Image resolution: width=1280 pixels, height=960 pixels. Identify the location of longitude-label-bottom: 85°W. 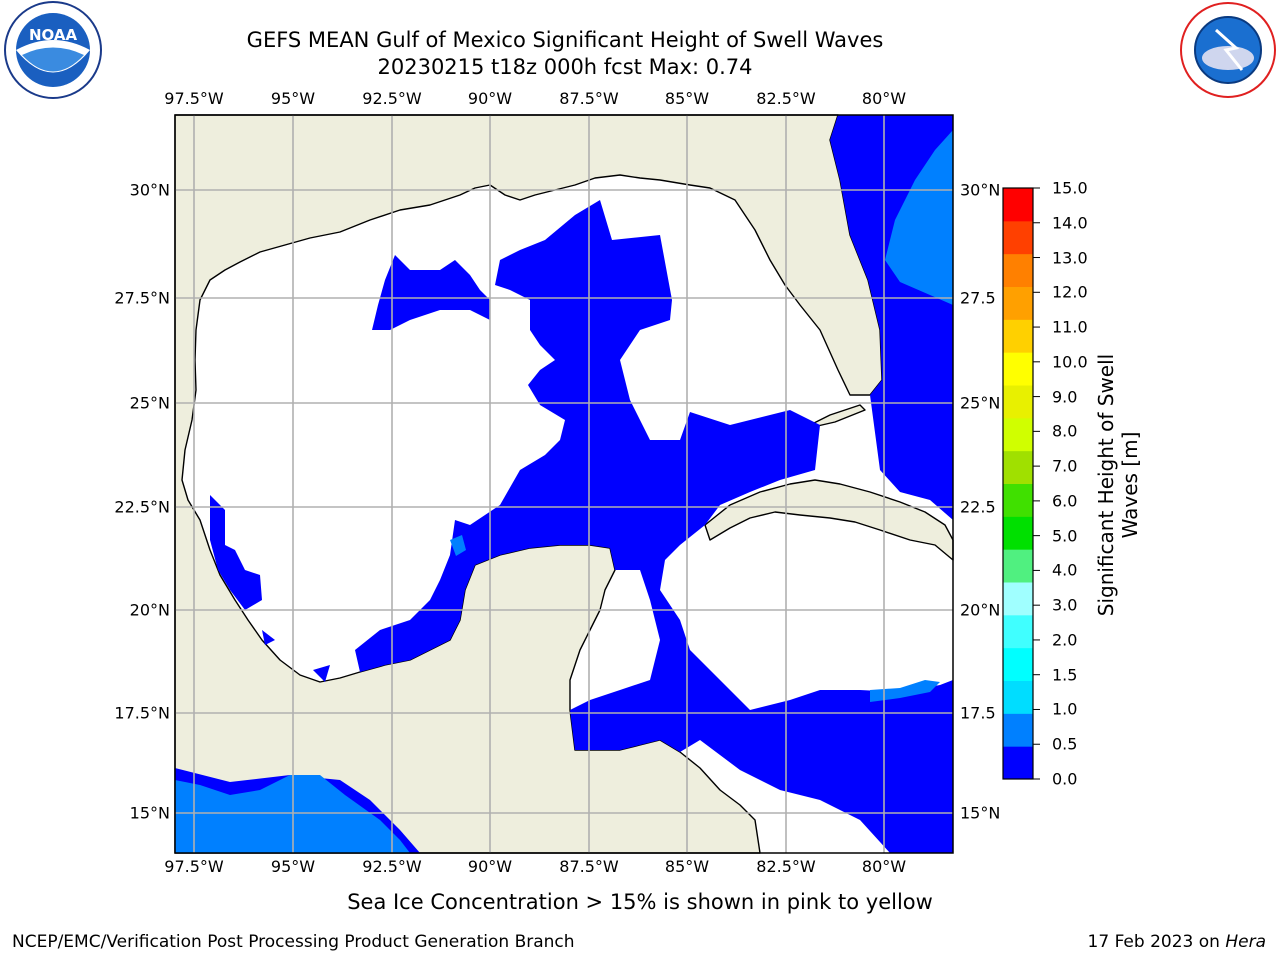
(687, 866).